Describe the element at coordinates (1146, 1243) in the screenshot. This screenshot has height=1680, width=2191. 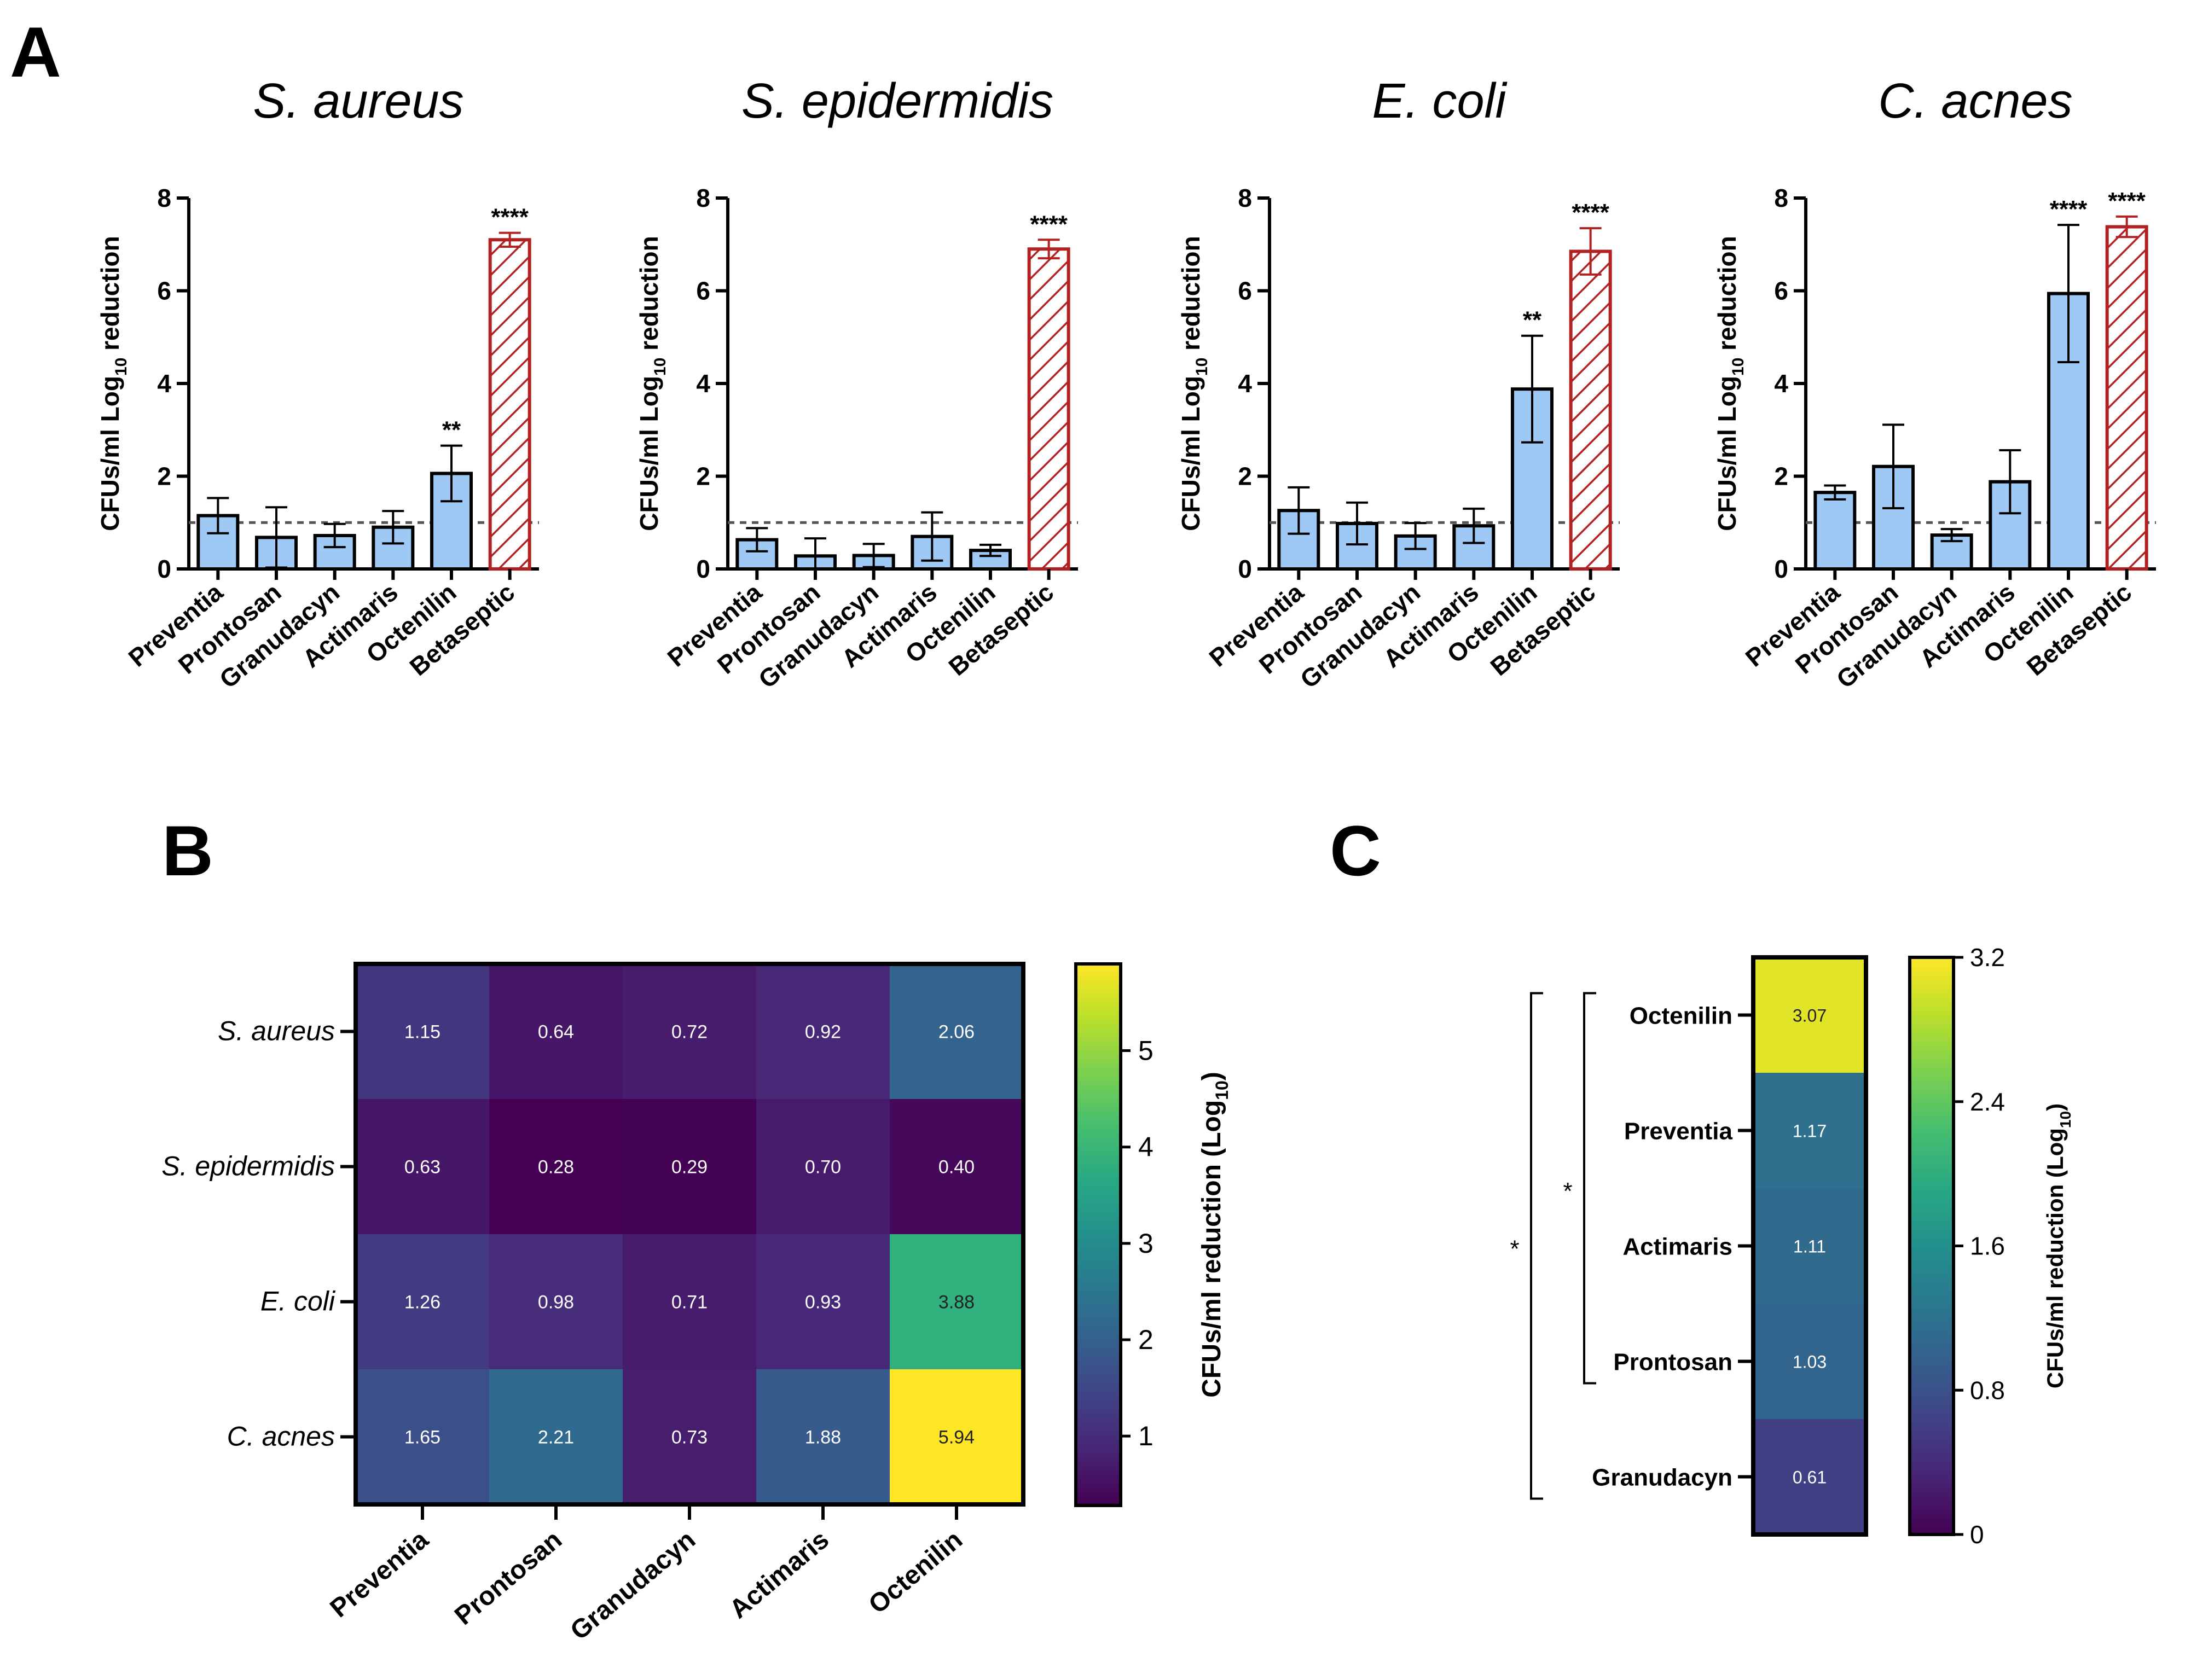
I see `colorbar-tick-label: 3` at that location.